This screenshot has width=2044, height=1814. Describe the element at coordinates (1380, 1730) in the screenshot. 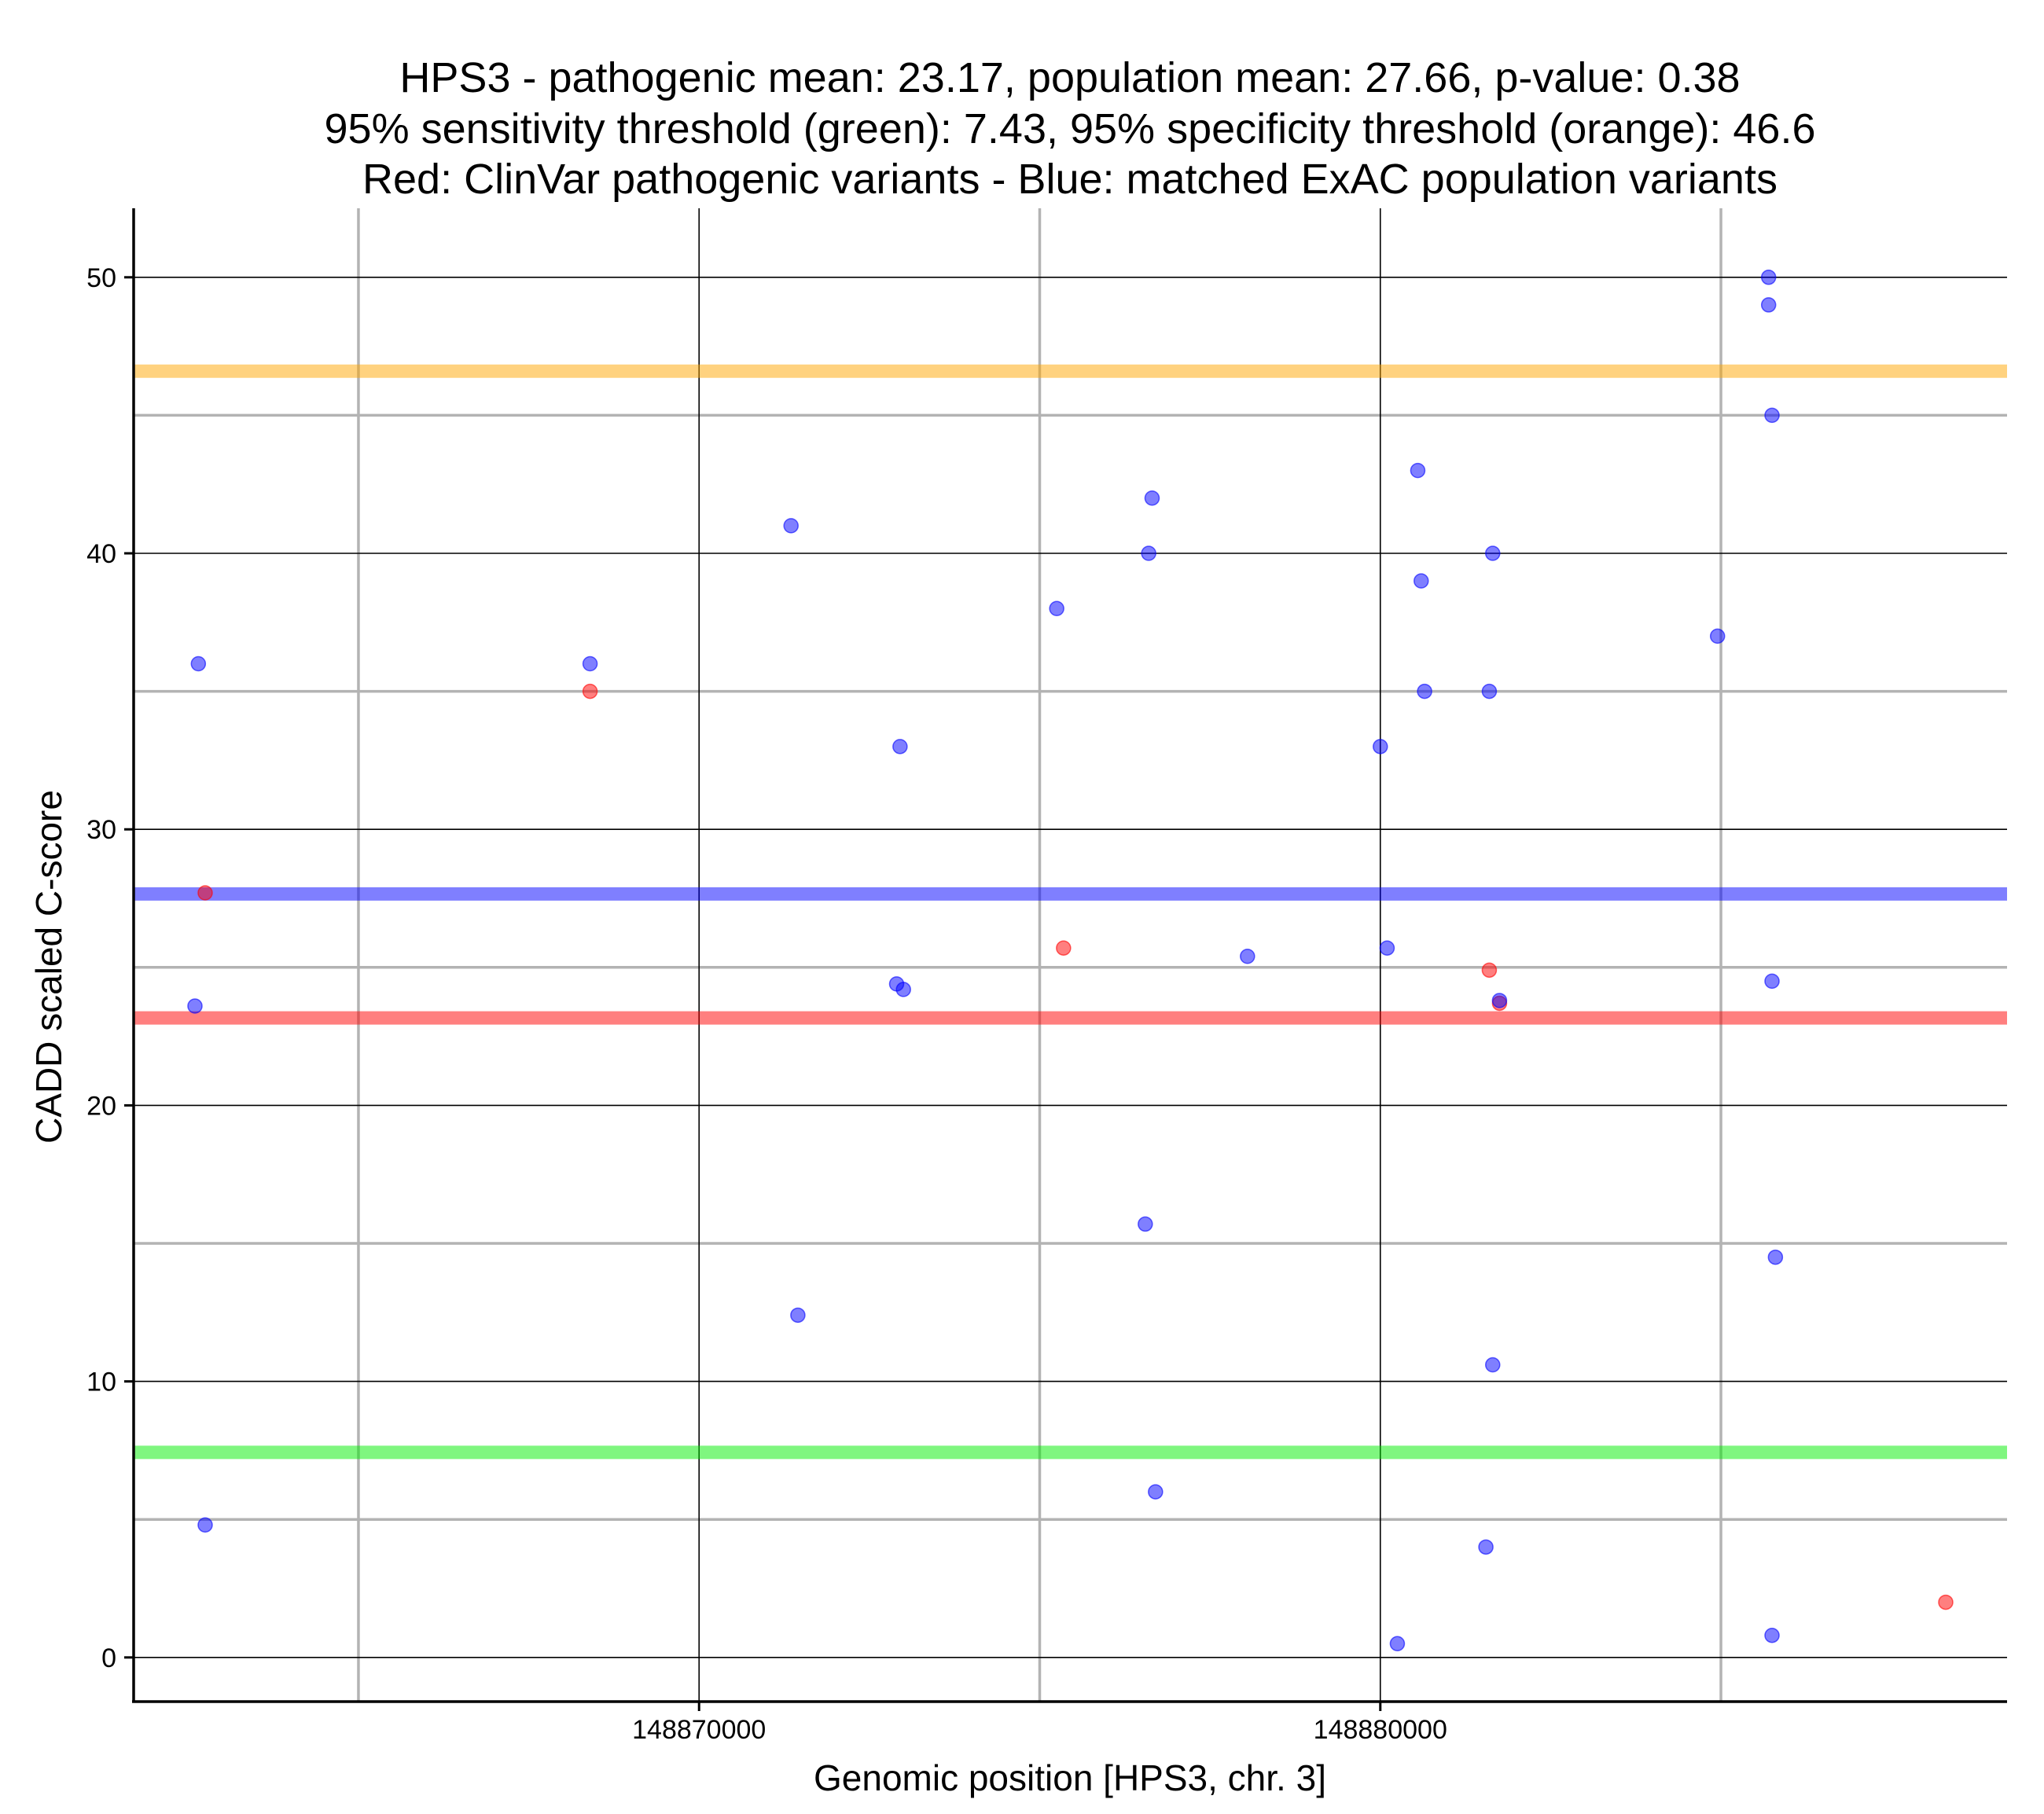

I see `x-tick-label: 148880000` at that location.